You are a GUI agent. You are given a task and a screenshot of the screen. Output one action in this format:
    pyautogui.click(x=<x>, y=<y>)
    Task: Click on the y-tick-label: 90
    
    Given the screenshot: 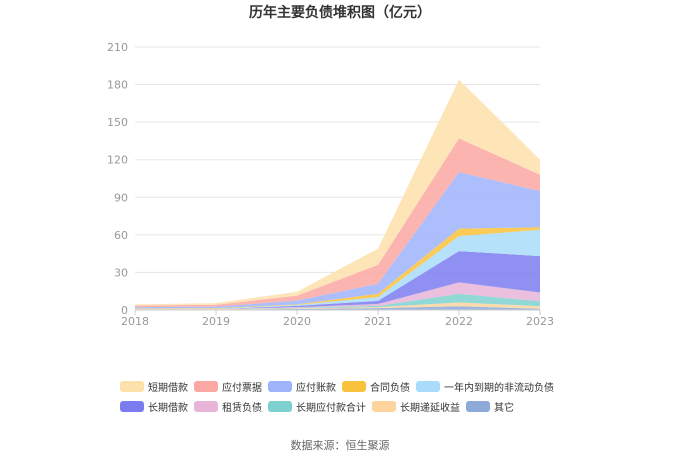 What is the action you would take?
    pyautogui.click(x=121, y=197)
    